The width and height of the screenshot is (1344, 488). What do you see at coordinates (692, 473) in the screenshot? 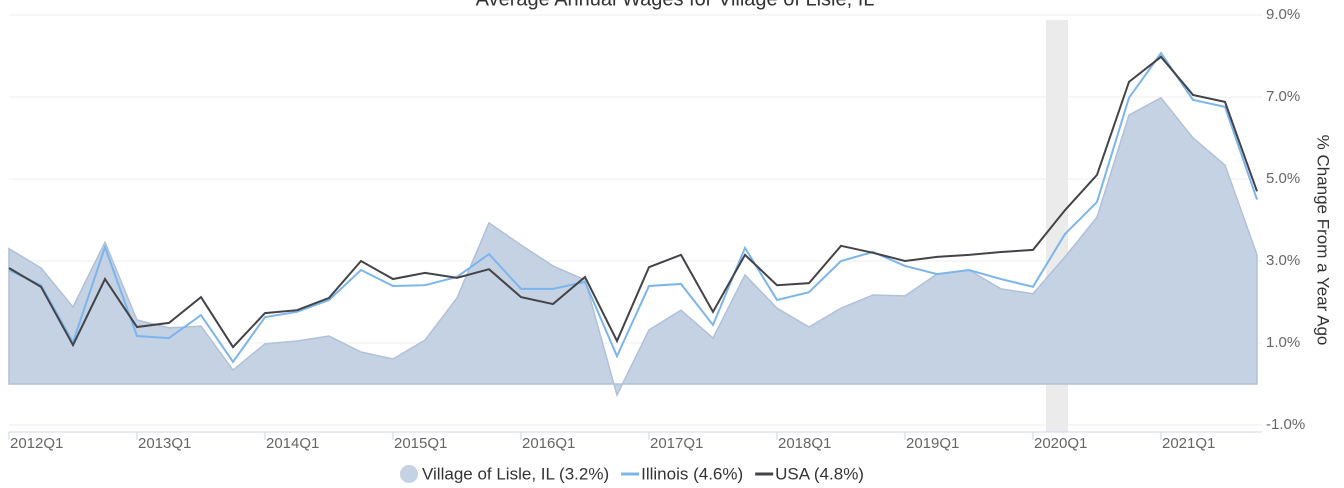
I see `legend-label: Illinois (4.6%)` at bounding box center [692, 473].